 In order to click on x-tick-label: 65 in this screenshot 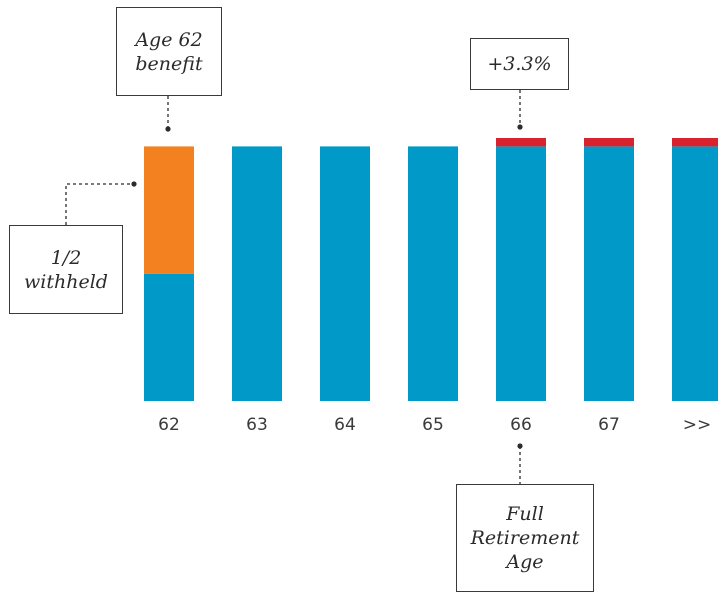, I will do `click(433, 425)`.